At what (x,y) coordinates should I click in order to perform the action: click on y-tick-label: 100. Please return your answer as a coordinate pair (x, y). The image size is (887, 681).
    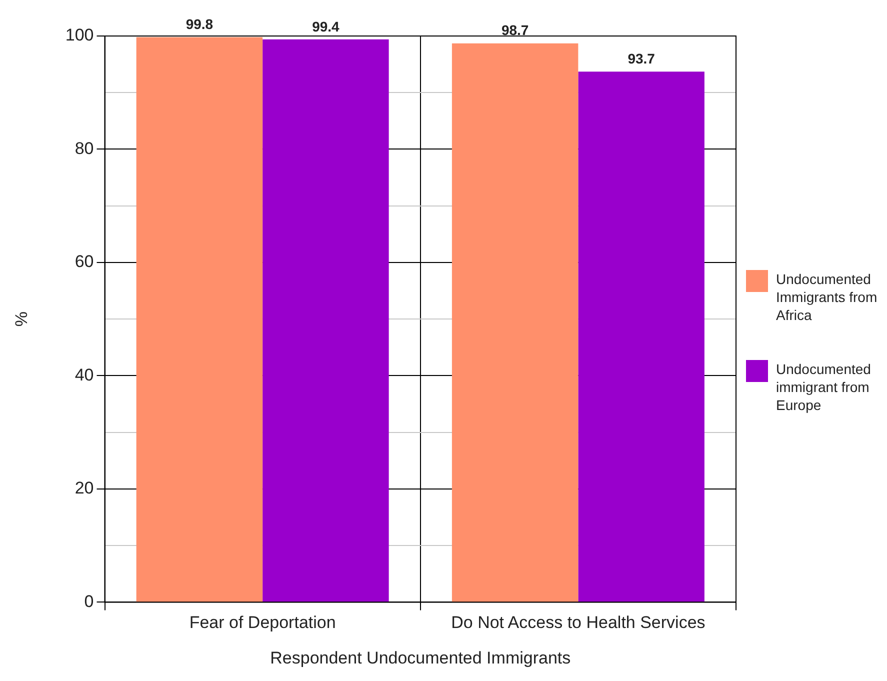
    Looking at the image, I should click on (79, 35).